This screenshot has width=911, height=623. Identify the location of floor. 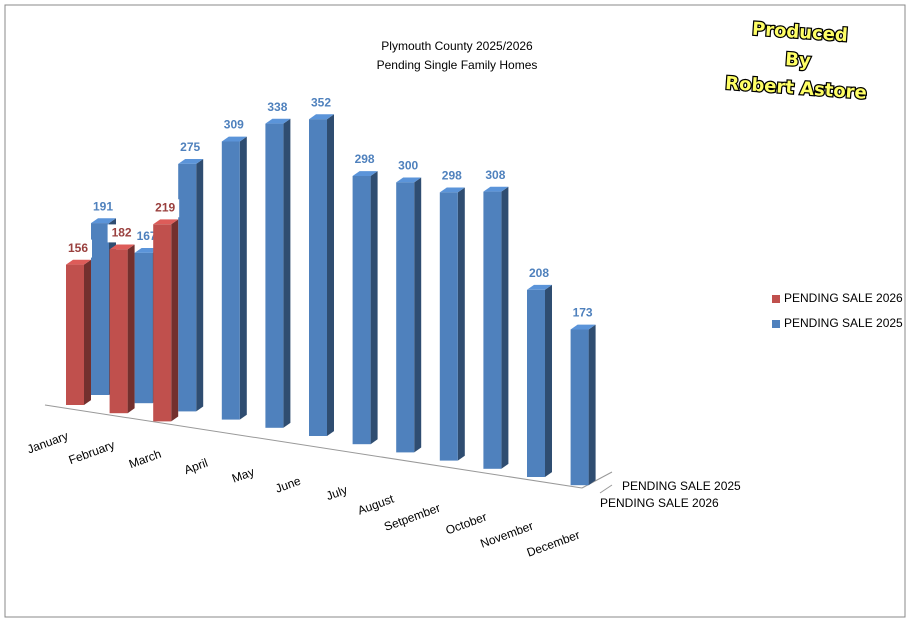
(328, 449).